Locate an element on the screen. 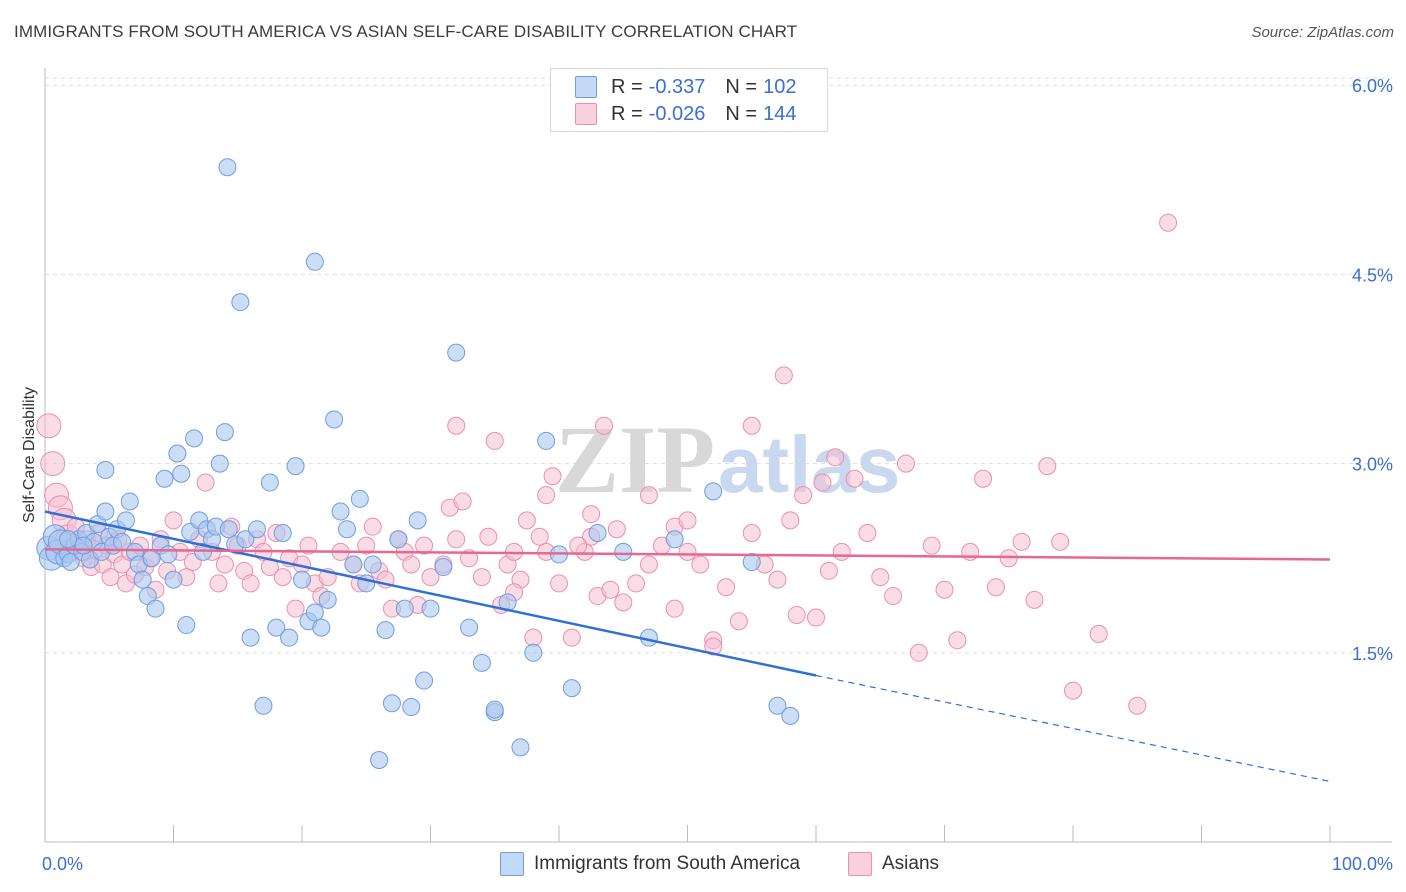  asians-trend-line is located at coordinates (687, 554).